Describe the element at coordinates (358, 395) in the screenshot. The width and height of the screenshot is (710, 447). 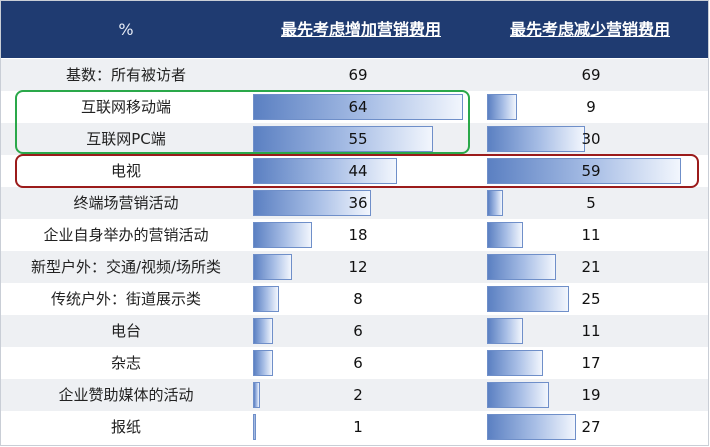
I see `increase-value: 2` at that location.